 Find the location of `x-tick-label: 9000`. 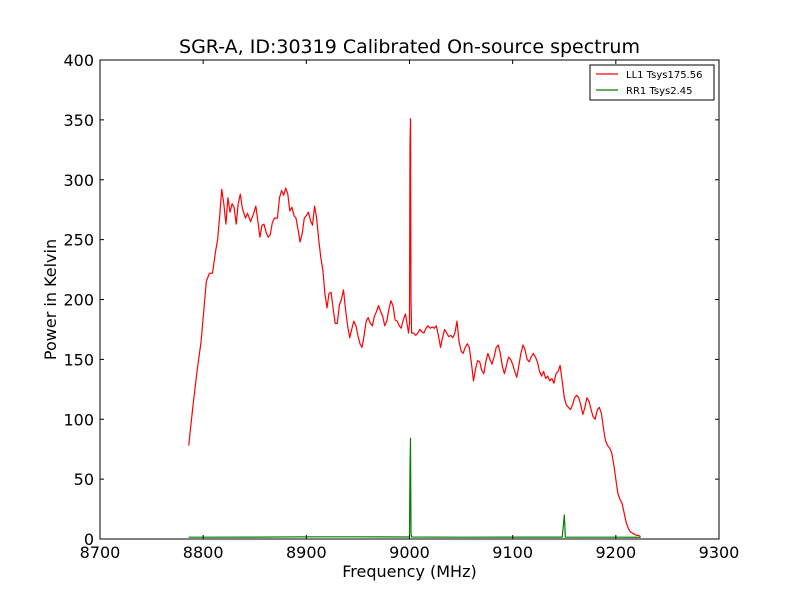

x-tick-label: 9000 is located at coordinates (409, 552).